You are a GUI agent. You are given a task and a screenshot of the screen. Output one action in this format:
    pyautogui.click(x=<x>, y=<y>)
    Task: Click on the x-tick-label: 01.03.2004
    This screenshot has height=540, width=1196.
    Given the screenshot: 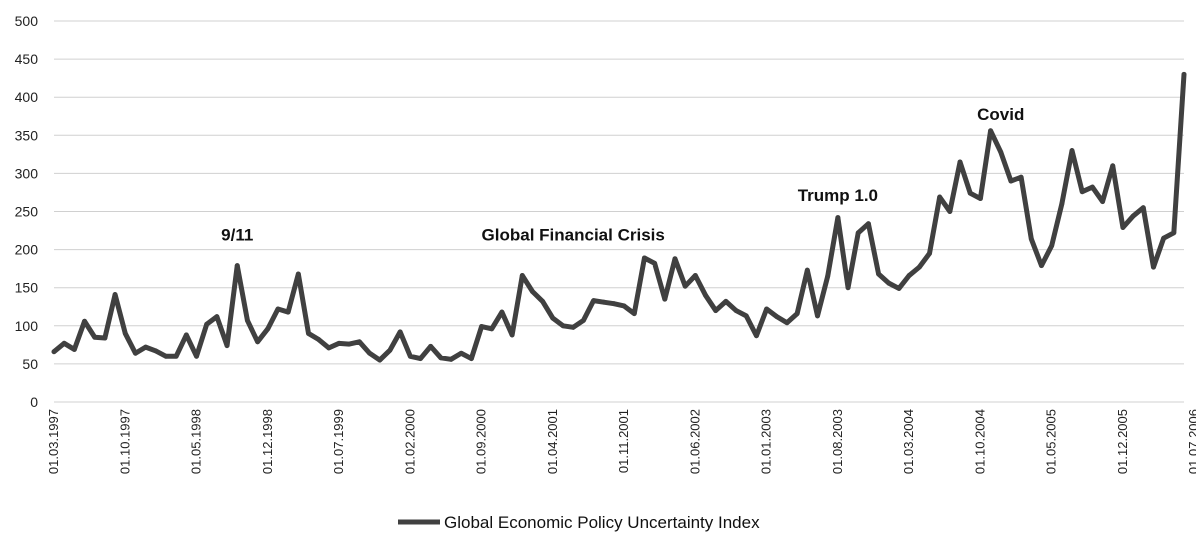 What is the action you would take?
    pyautogui.click(x=908, y=441)
    